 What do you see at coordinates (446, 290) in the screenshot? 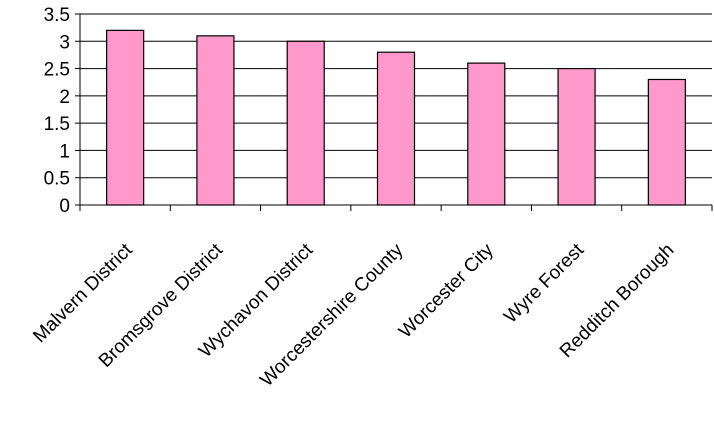
I see `x-tick-label: Worcester City` at bounding box center [446, 290].